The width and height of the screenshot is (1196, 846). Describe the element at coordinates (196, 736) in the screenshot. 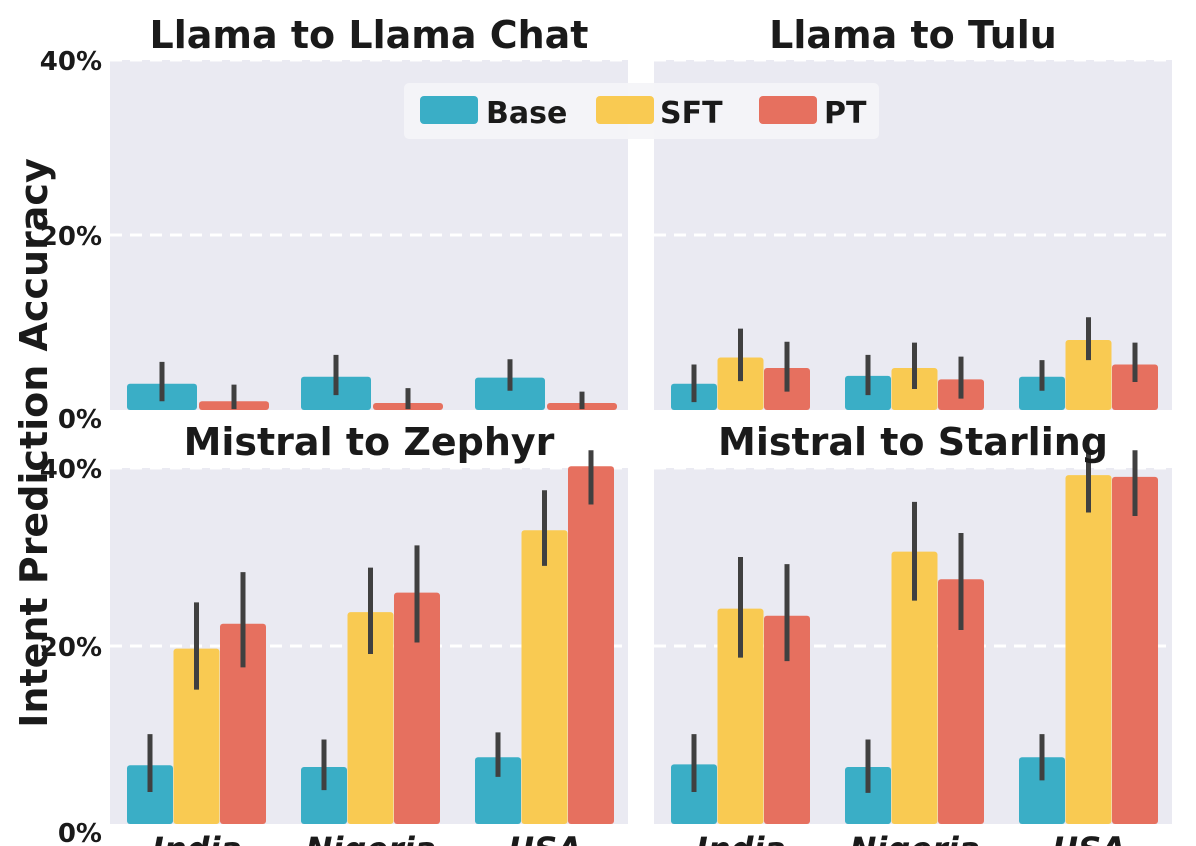

I see `bar-mistral-to-zephyr-india-sft` at that location.